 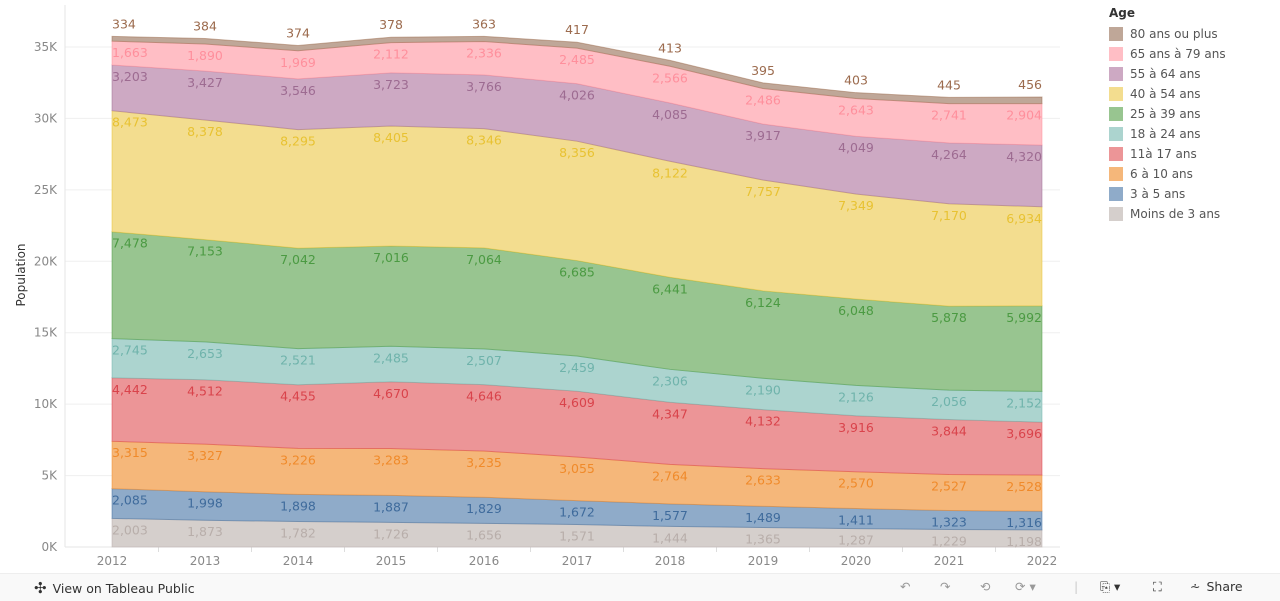 What do you see at coordinates (763, 389) in the screenshot?
I see `data-label: 2,190` at bounding box center [763, 389].